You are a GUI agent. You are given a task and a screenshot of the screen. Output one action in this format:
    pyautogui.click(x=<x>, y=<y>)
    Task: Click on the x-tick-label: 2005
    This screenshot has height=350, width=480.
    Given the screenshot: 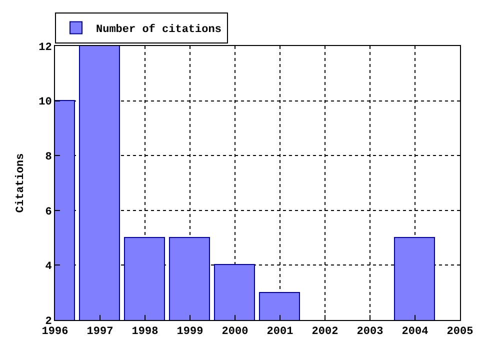 What is the action you would take?
    pyautogui.click(x=460, y=332)
    